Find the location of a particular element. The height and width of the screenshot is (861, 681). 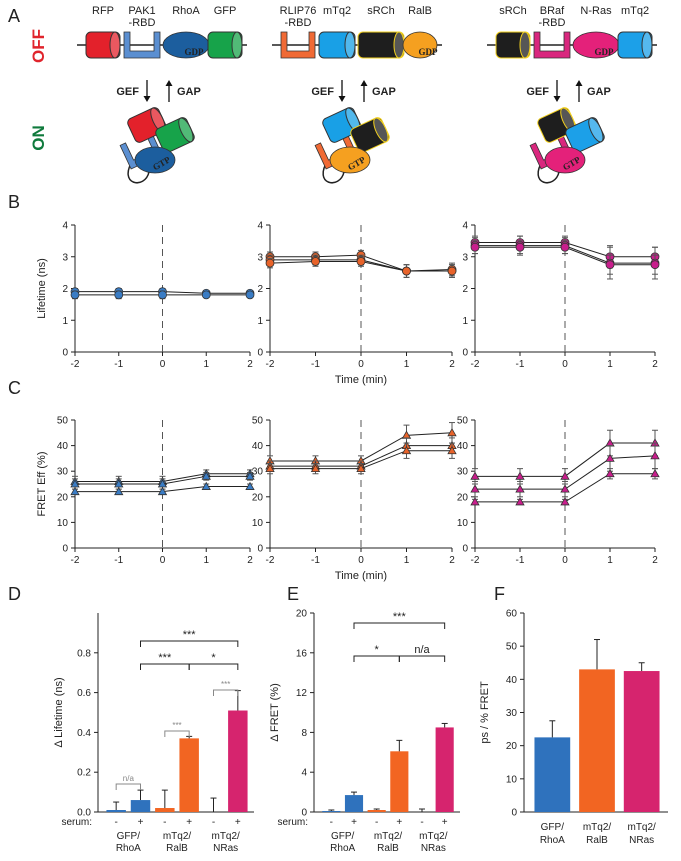

group-label: RalB is located at coordinates (388, 848).